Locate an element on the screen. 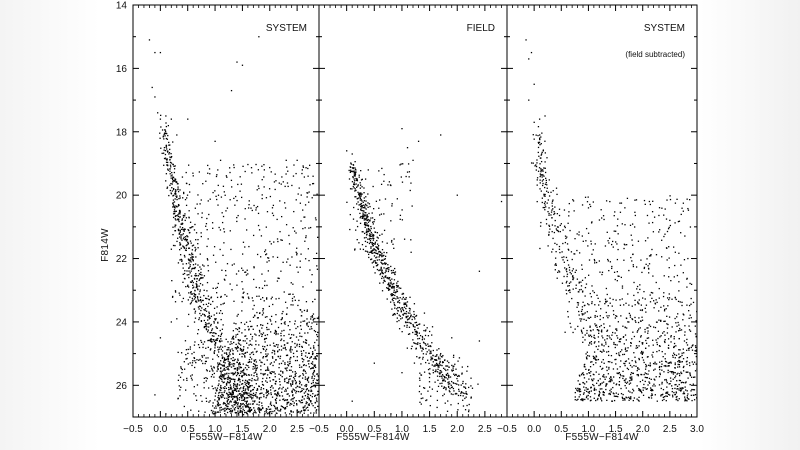 The image size is (800, 450). x-tick-label: 1.5 is located at coordinates (430, 429).